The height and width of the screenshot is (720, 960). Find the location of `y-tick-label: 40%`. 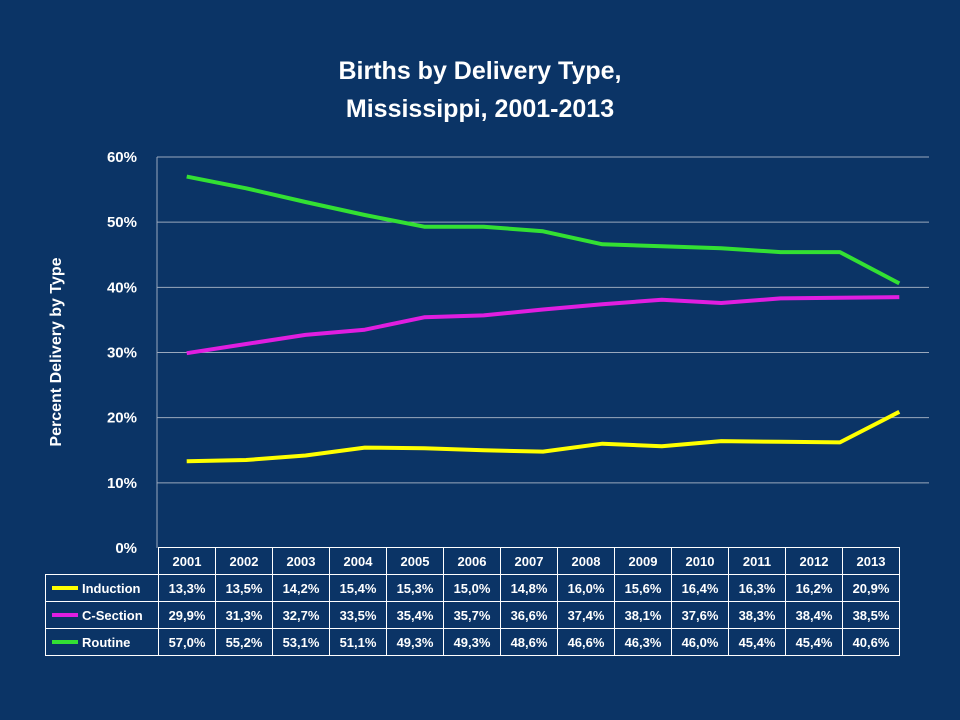

y-tick-label: 40% is located at coordinates (122, 287).